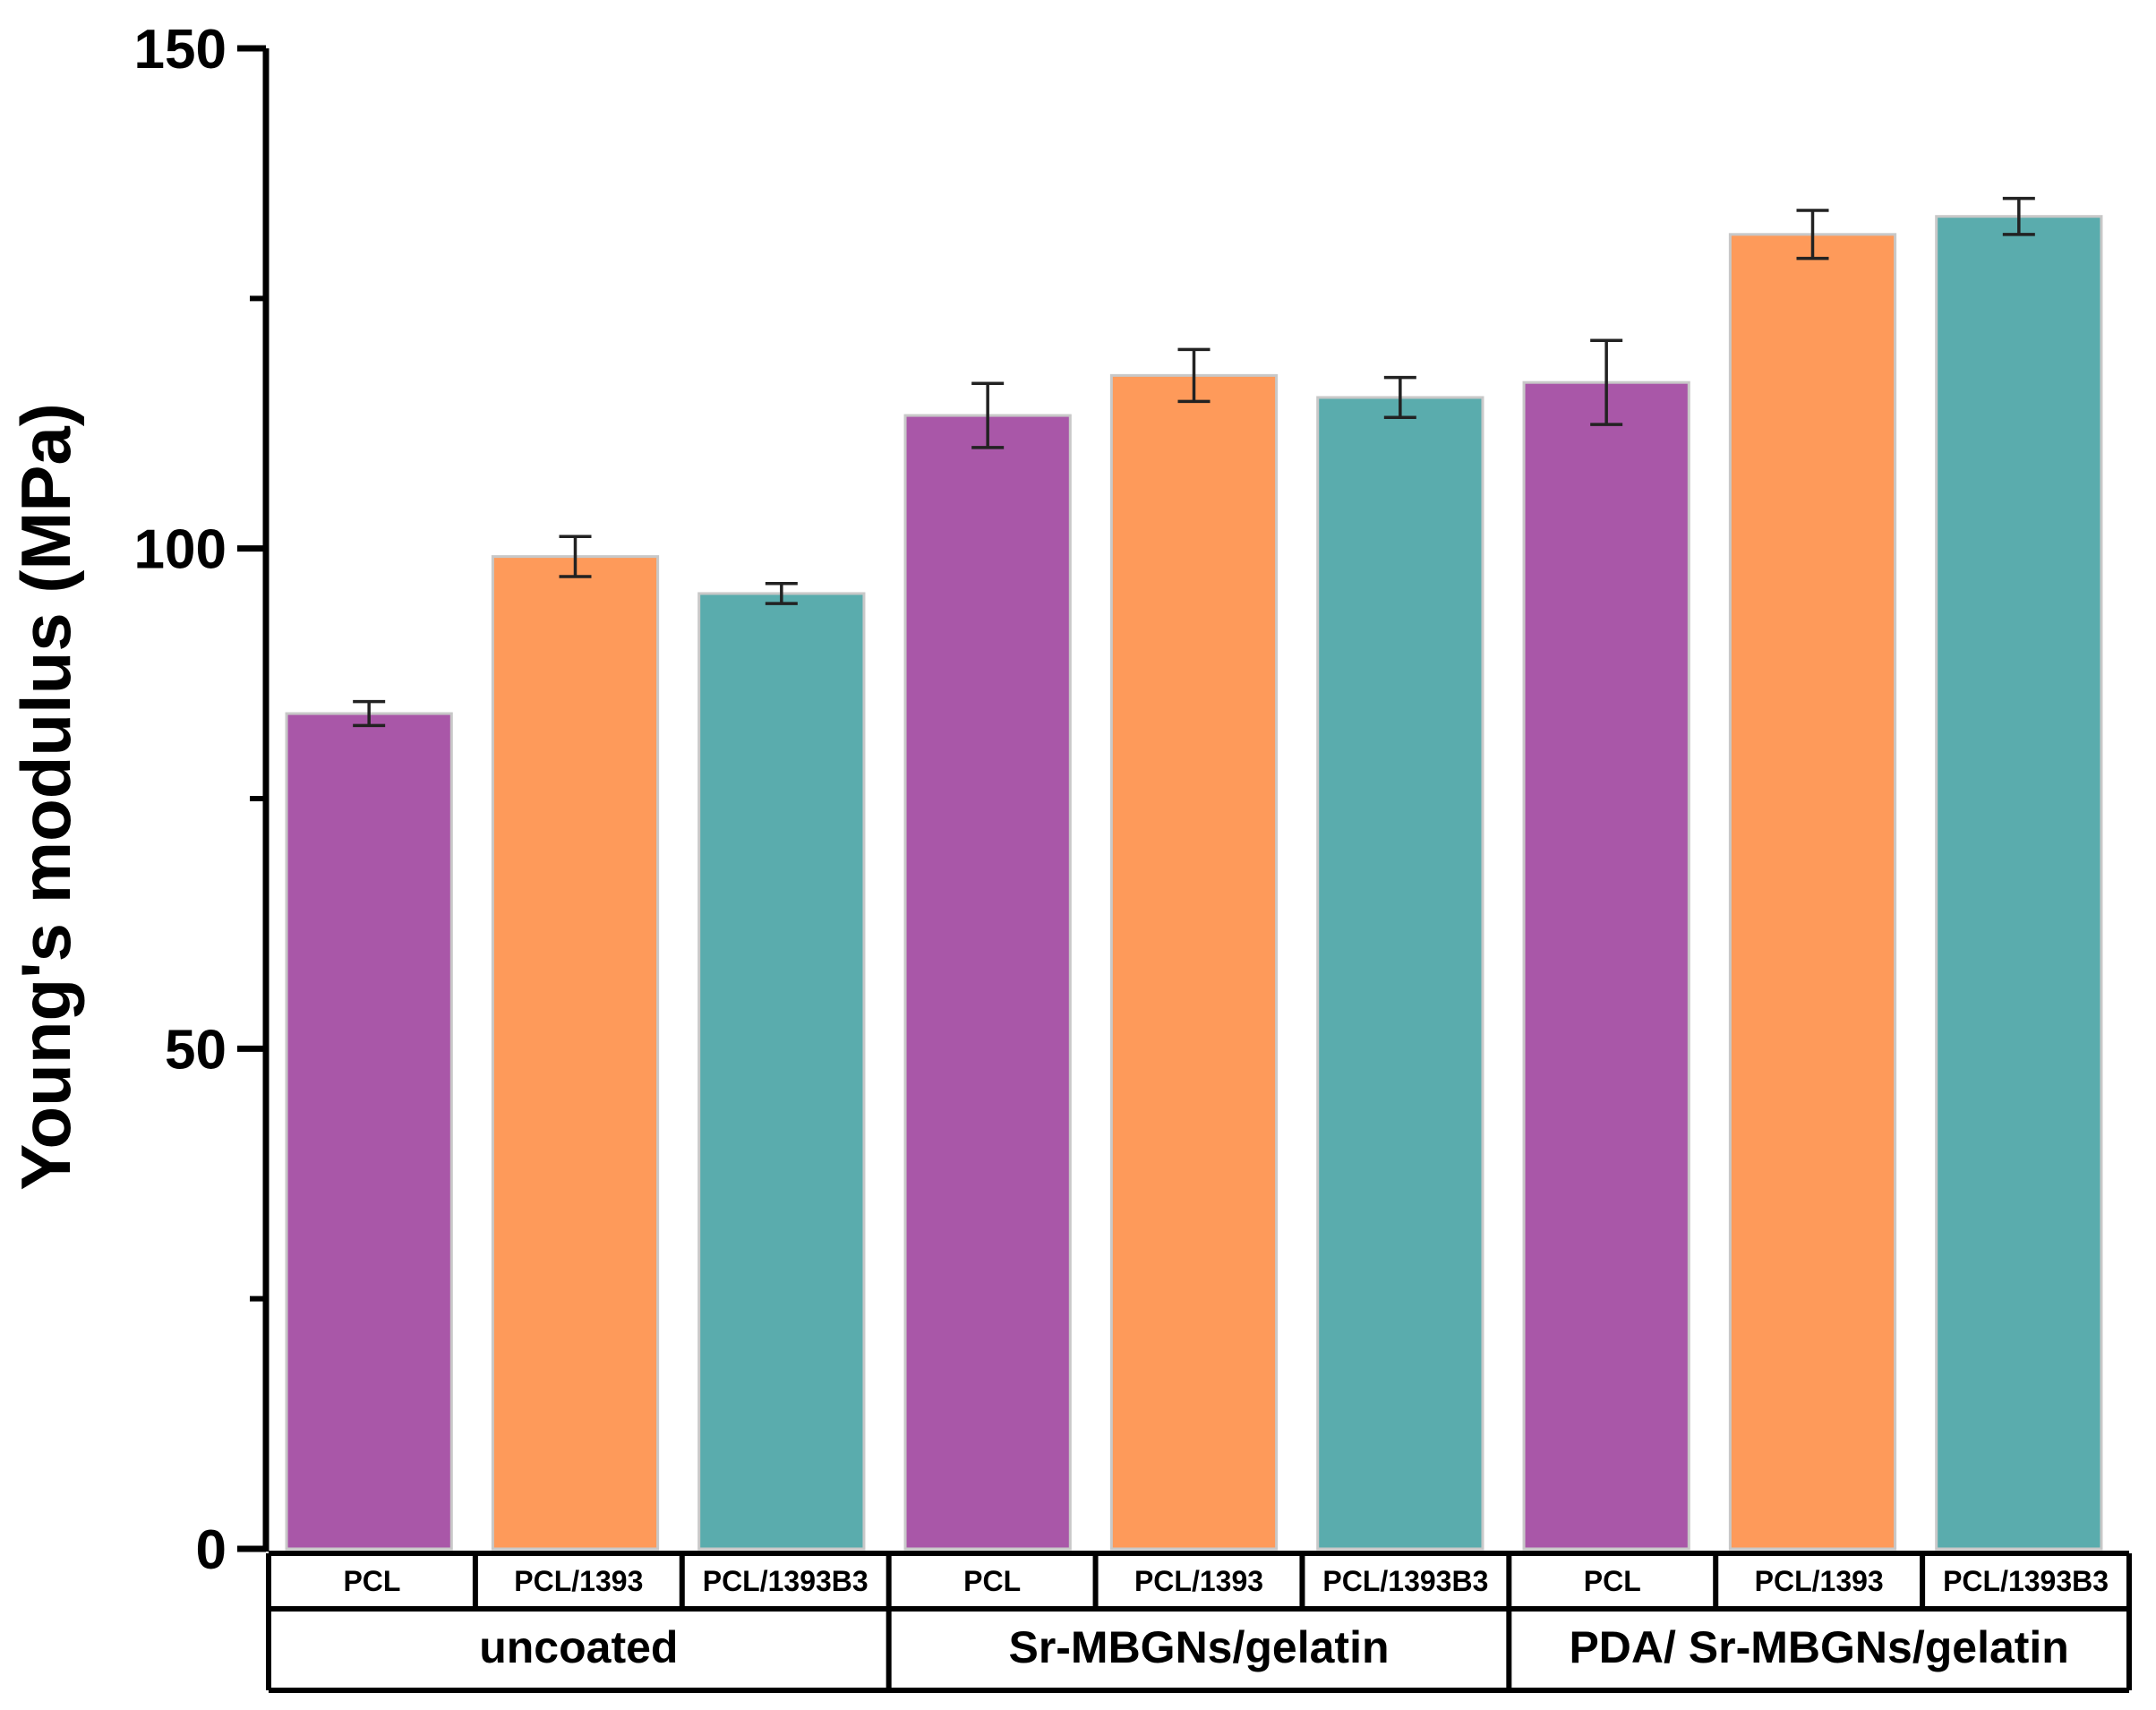 The height and width of the screenshot is (1710, 2156). I want to click on y-axis: 0 50 100 150, so click(202, 800).